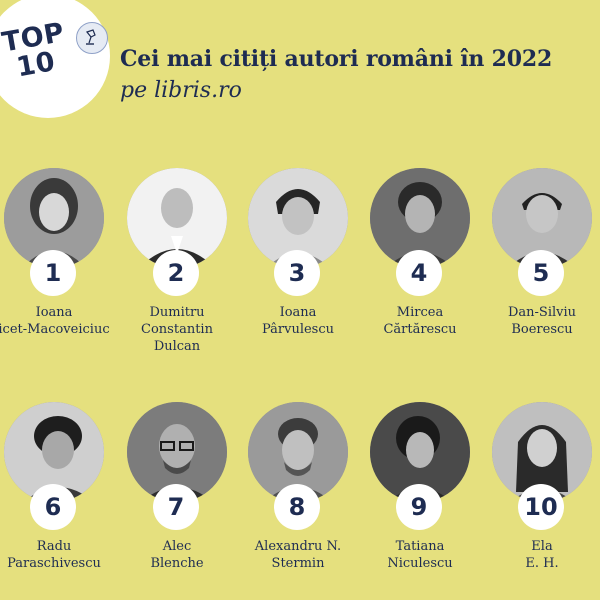 The width and height of the screenshot is (600, 600). What do you see at coordinates (92, 38) in the screenshot?
I see `lamp-icon` at bounding box center [92, 38].